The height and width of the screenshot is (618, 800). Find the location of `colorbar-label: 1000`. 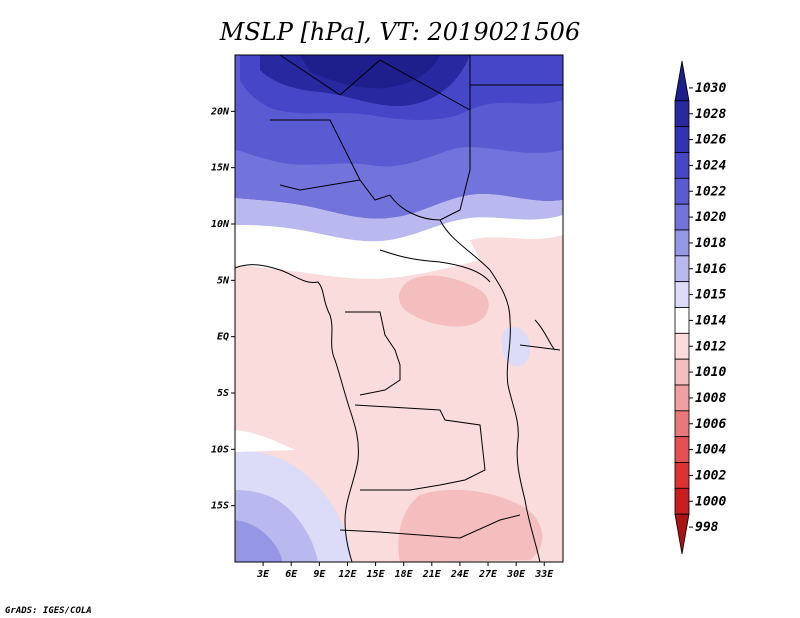

colorbar-label: 1000 is located at coordinates (710, 501).